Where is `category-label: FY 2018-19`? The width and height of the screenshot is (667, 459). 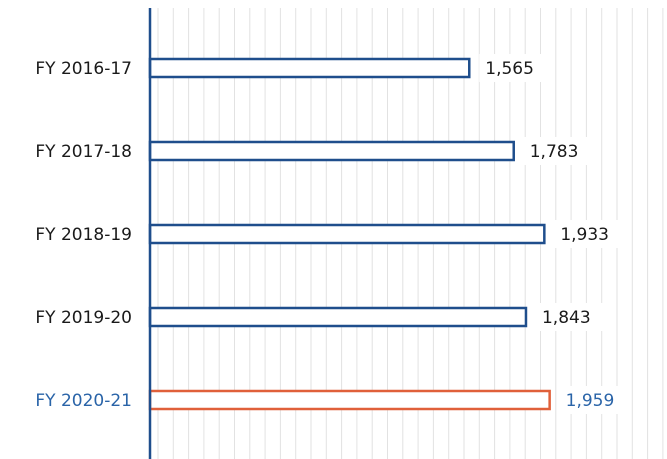
category-label: FY 2018-19 is located at coordinates (83, 235).